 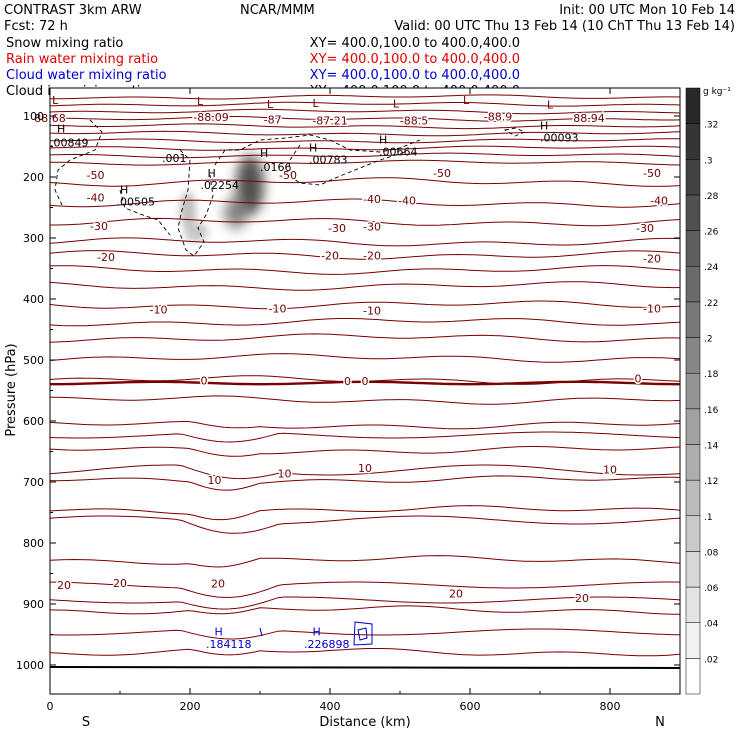 What do you see at coordinates (190, 706) in the screenshot?
I see `x-tick-label: 200` at bounding box center [190, 706].